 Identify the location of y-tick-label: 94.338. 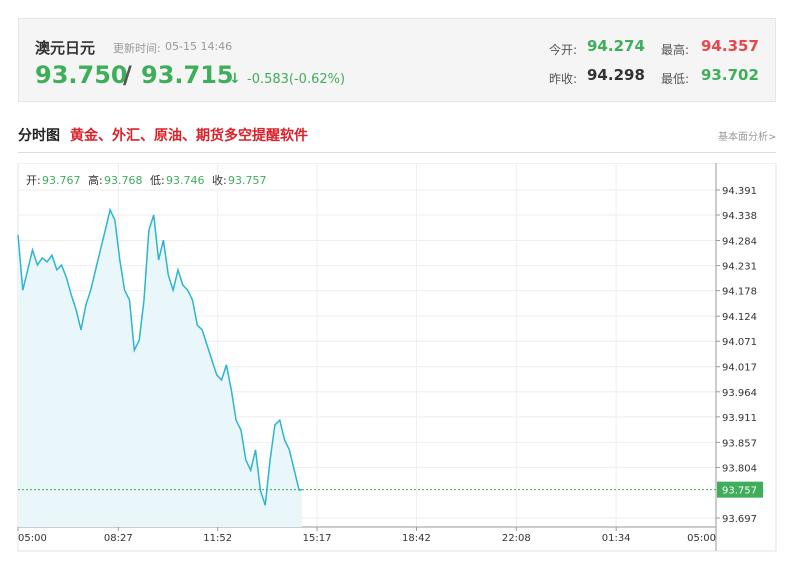
(739, 216).